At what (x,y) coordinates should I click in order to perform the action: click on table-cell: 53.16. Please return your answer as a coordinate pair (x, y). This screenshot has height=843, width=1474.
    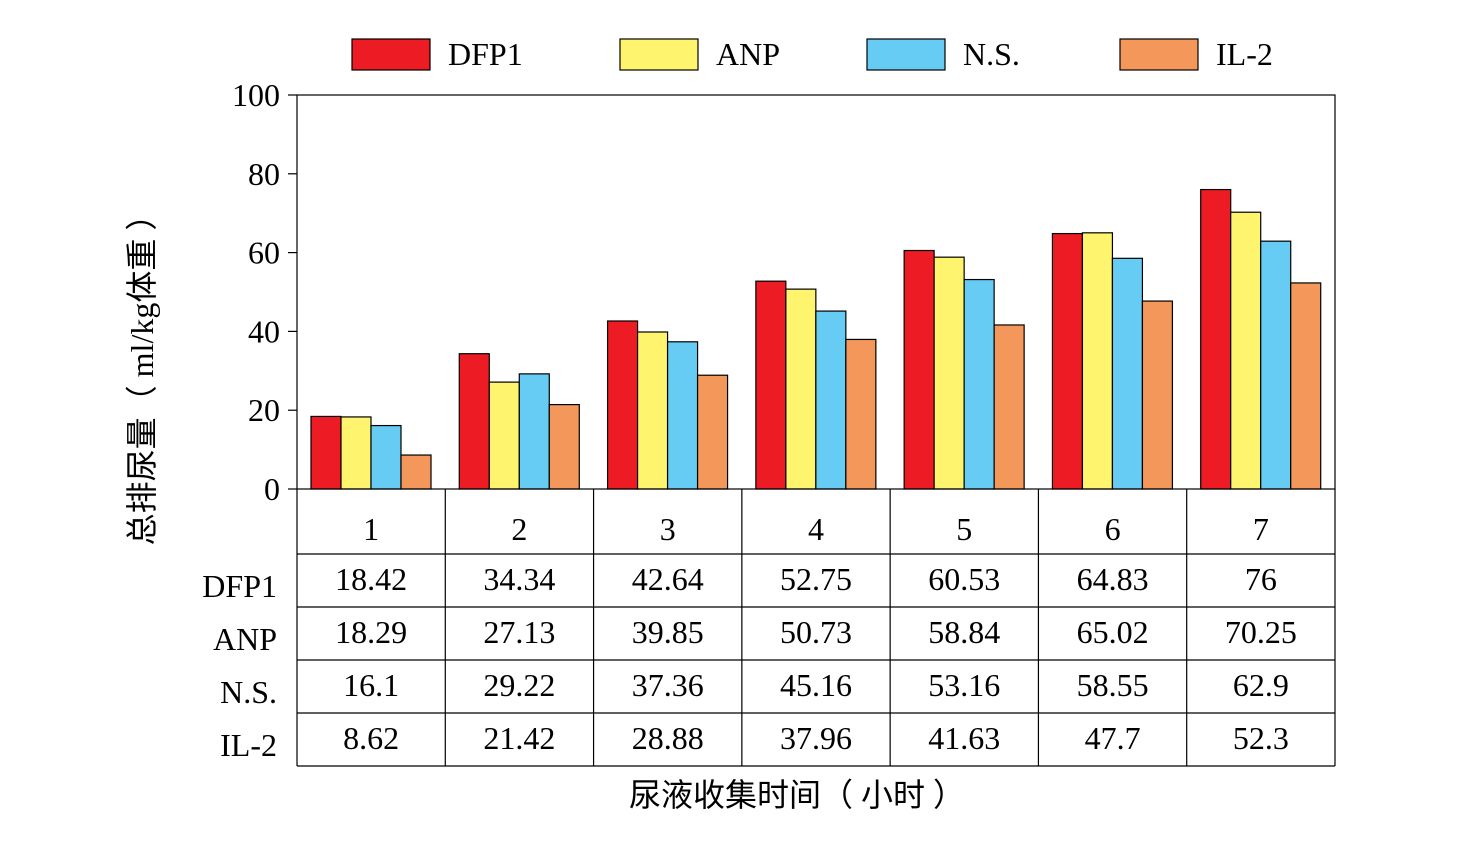
    Looking at the image, I should click on (964, 685).